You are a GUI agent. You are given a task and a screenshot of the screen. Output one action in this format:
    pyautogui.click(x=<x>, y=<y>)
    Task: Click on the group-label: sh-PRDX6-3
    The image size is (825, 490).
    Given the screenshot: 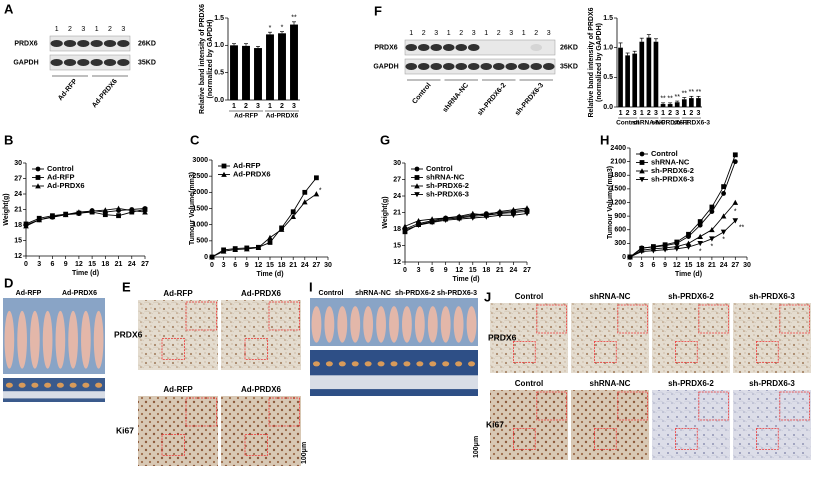 What is the action you would take?
    pyautogui.click(x=692, y=123)
    